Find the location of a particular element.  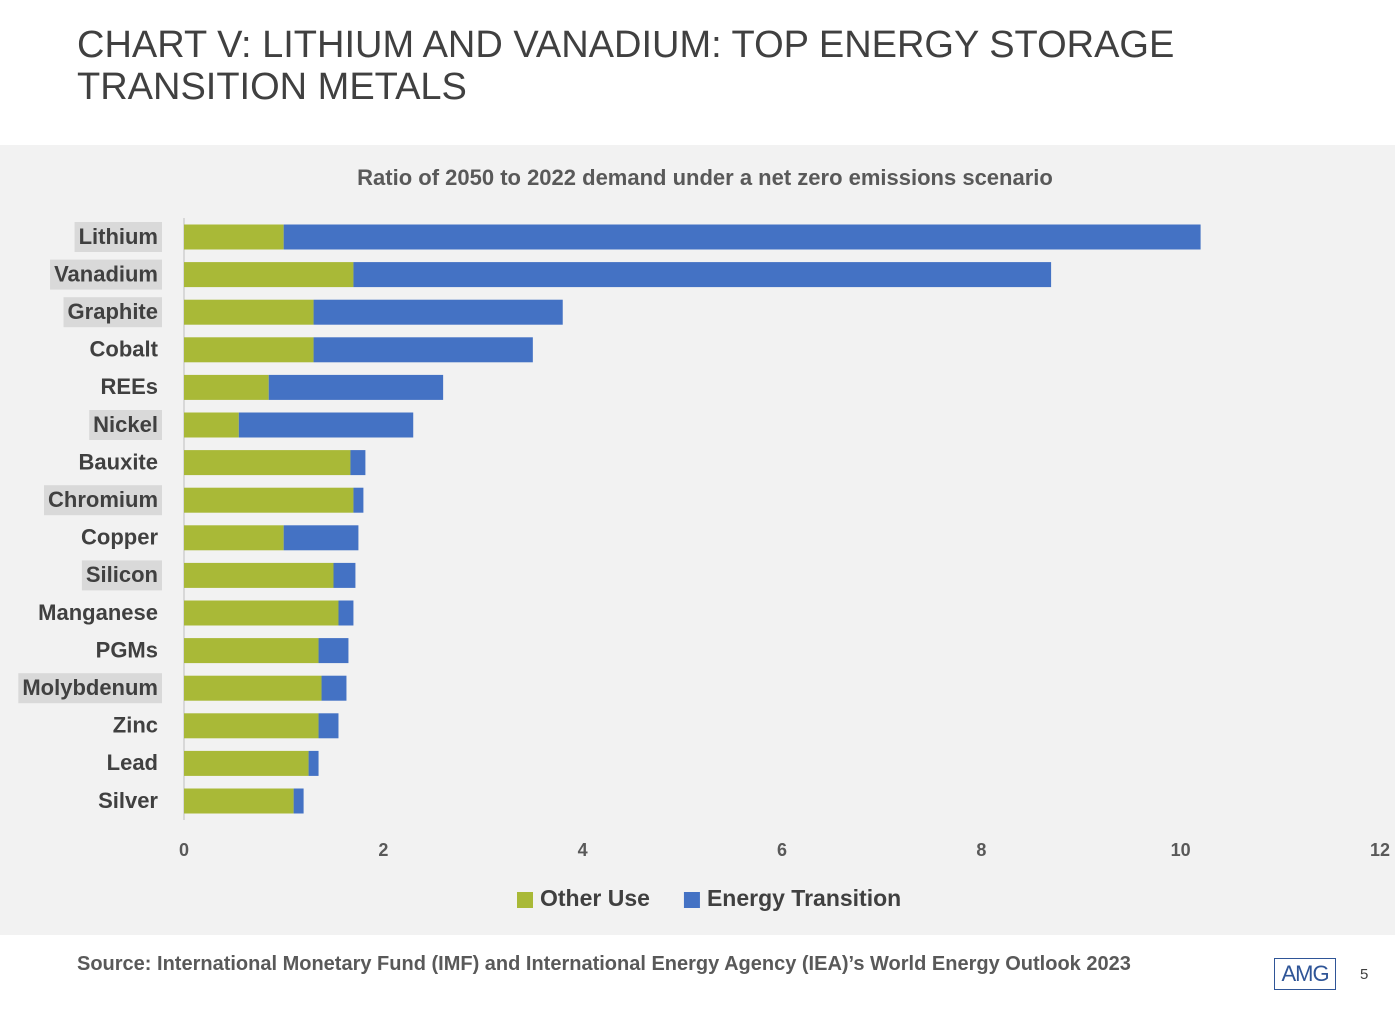

y-tick-label: Silver is located at coordinates (128, 800).